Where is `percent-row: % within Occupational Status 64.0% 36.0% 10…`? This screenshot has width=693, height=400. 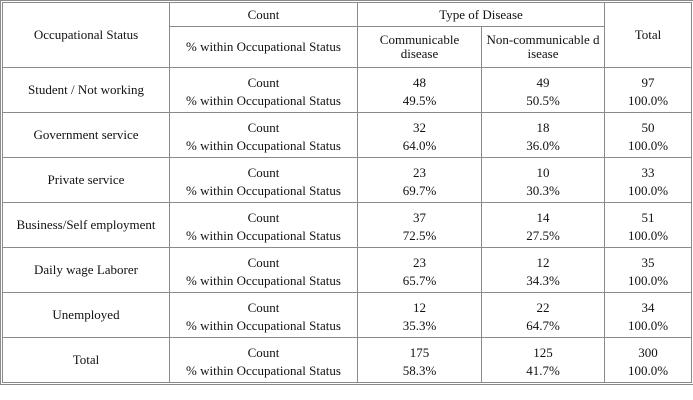
percent-row: % within Occupational Status 64.0% 36.0% 10… is located at coordinates (347, 146).